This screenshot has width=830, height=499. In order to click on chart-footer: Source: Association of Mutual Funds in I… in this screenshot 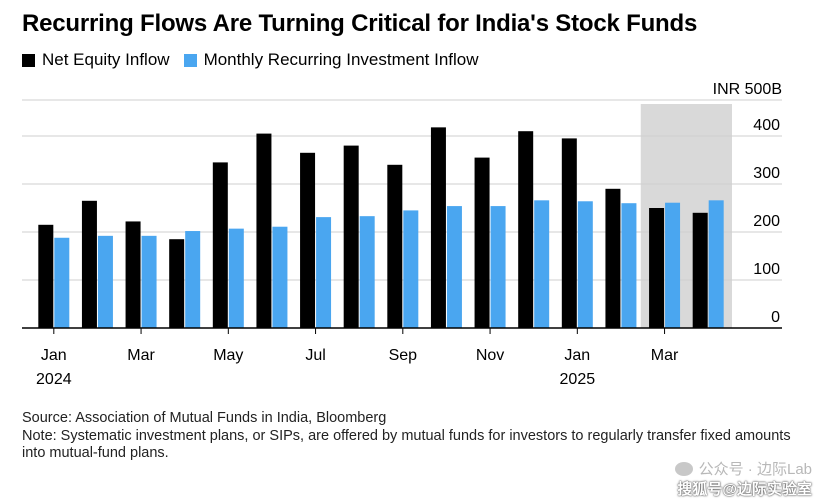, I will do `click(417, 436)`.